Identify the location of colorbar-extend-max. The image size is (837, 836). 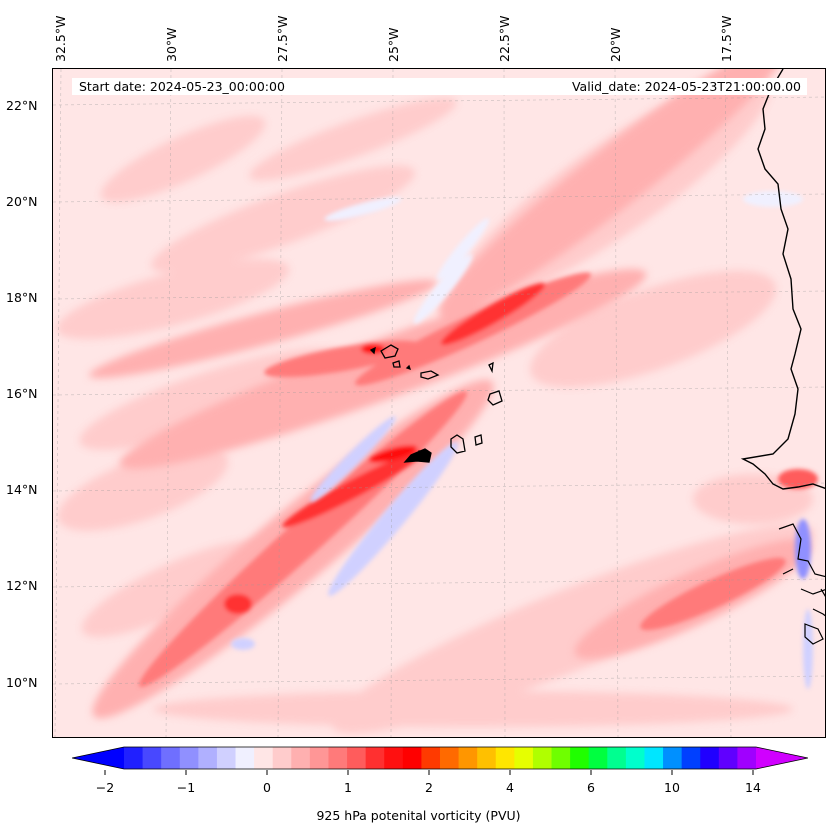
(782, 758).